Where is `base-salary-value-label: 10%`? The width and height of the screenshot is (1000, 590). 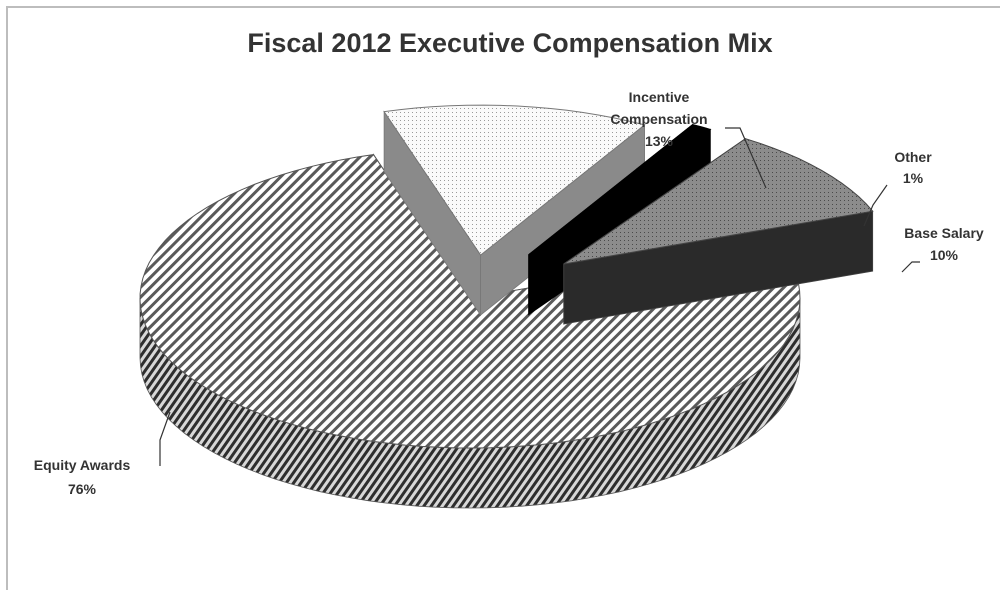
base-salary-value-label: 10% is located at coordinates (944, 255).